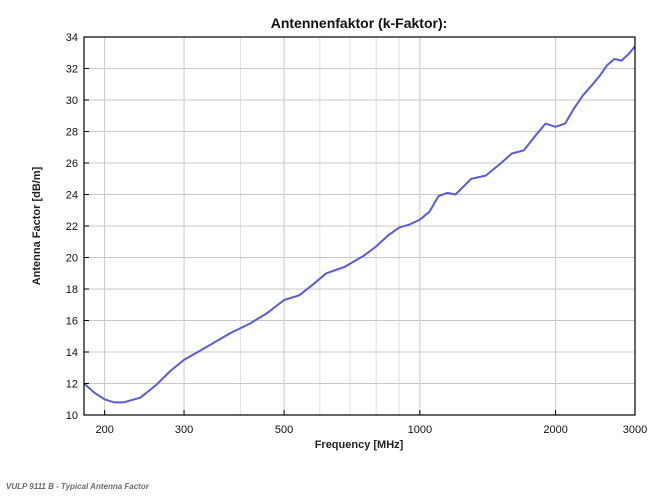 The width and height of the screenshot is (660, 496). What do you see at coordinates (420, 430) in the screenshot?
I see `x-tick-label: 1000` at bounding box center [420, 430].